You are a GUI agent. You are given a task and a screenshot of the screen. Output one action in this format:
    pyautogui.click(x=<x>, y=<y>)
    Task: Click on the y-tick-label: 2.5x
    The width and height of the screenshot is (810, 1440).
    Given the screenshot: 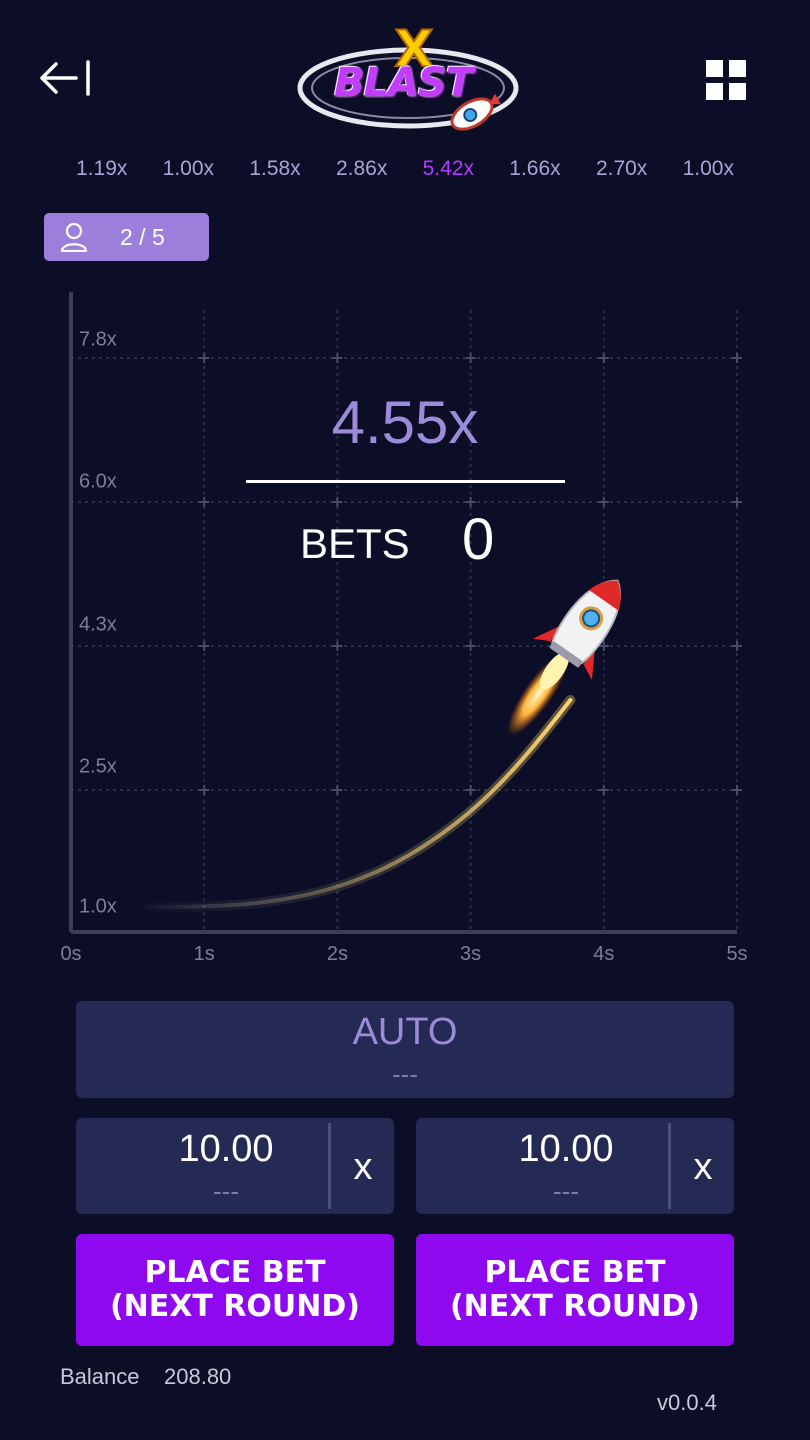 What is the action you would take?
    pyautogui.click(x=98, y=766)
    